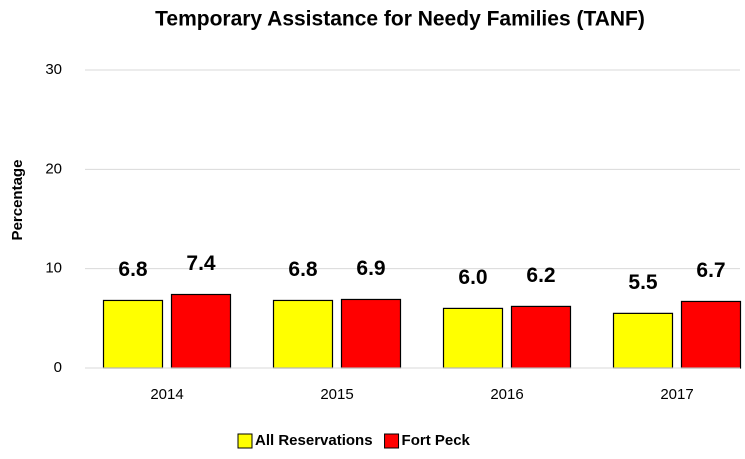 The width and height of the screenshot is (745, 459). I want to click on y-tick-label: 30, so click(53, 69).